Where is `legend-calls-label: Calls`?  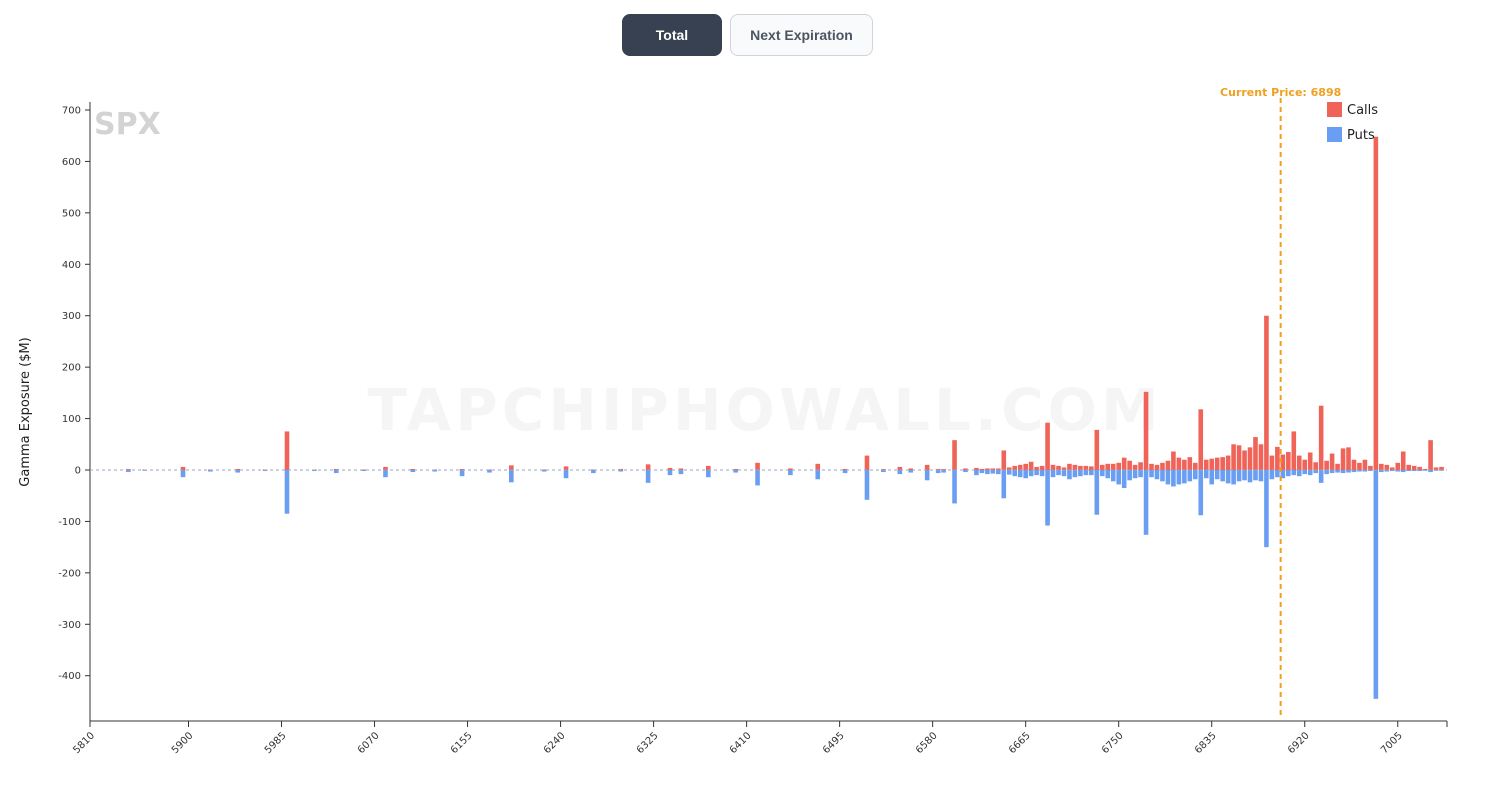 legend-calls-label: Calls is located at coordinates (1362, 110).